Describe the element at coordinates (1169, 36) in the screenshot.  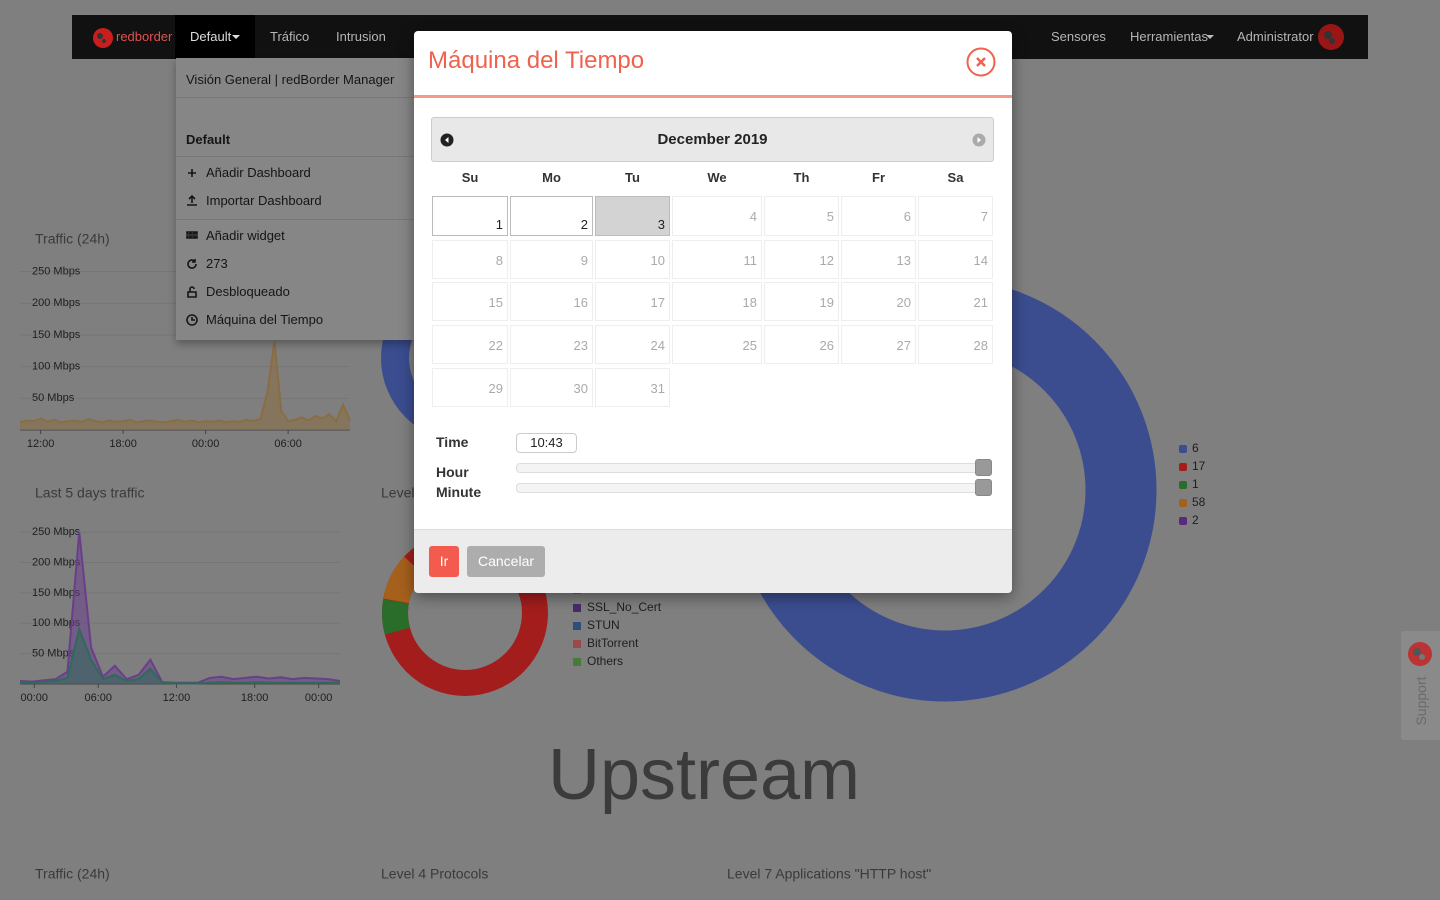
I see `nav-item: Herramientas` at that location.